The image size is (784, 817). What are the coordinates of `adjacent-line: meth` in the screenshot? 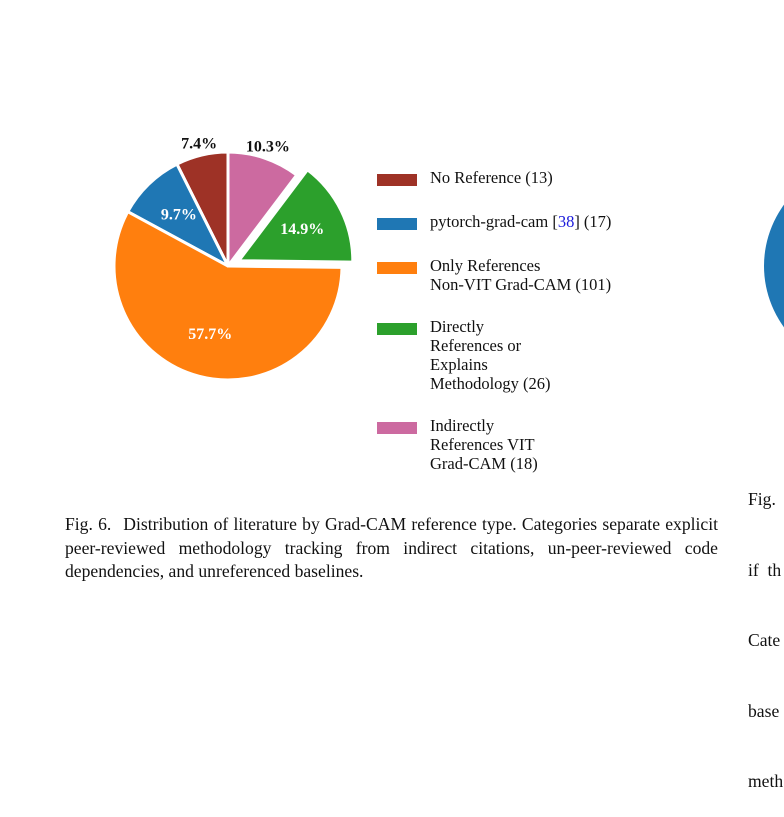 It's located at (766, 781).